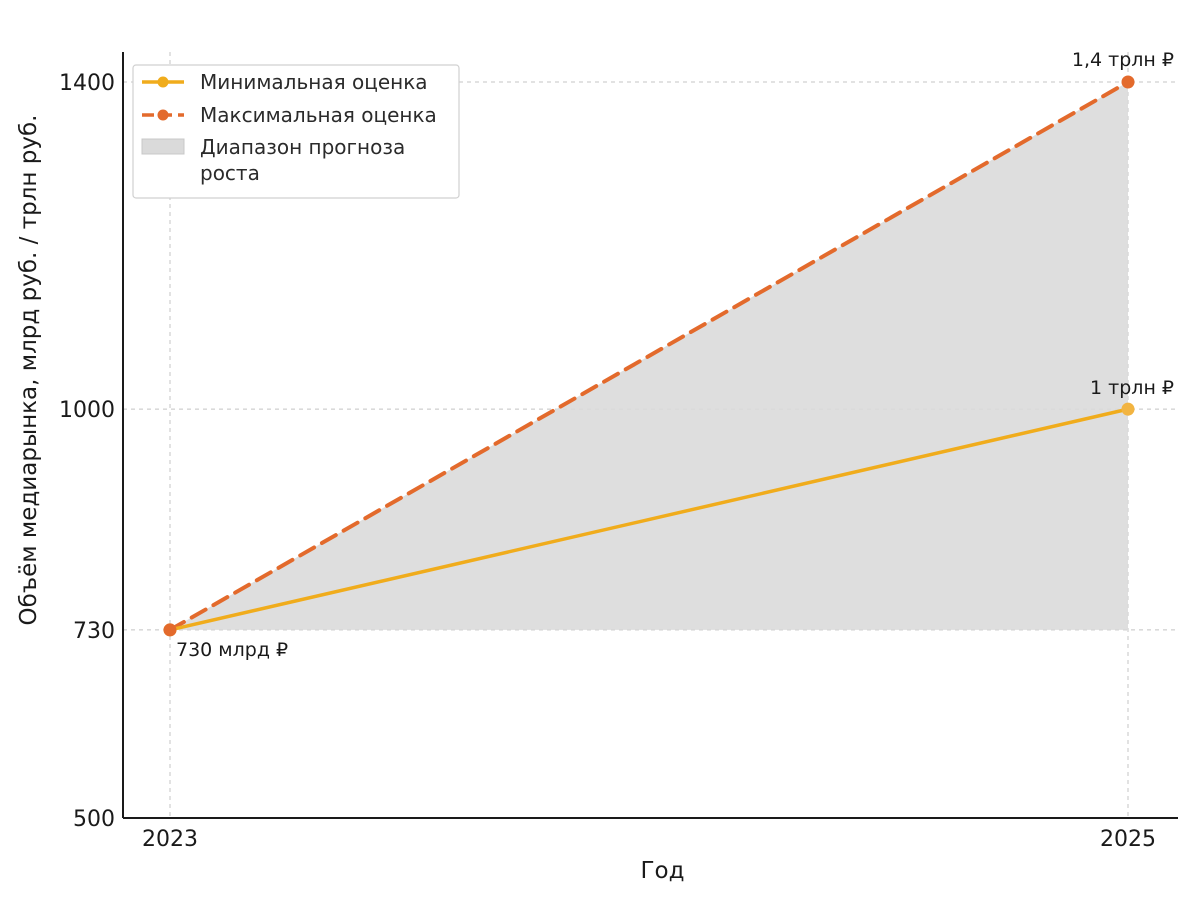  Describe the element at coordinates (230, 173) in the screenshot. I see `legend-label-range-cont: роста` at that location.